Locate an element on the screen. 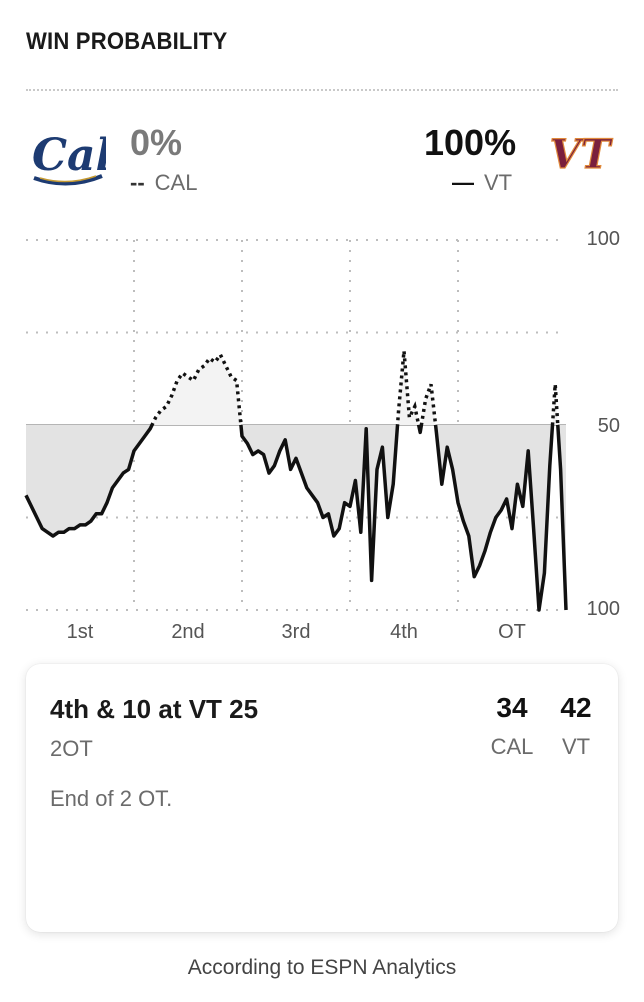 This screenshot has width=644, height=1002. x-tick-label: OT is located at coordinates (512, 632).